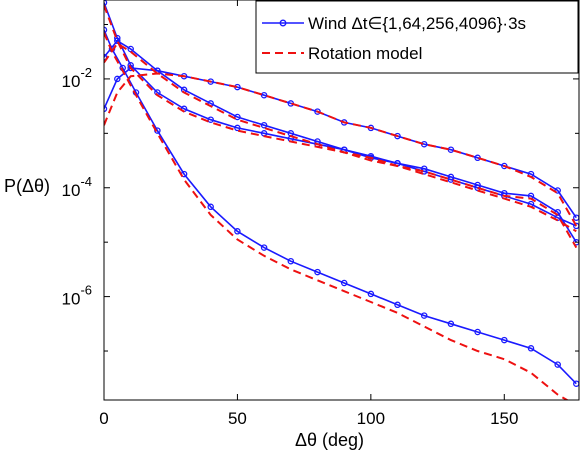 The width and height of the screenshot is (581, 452). Describe the element at coordinates (77, 187) in the screenshot. I see `y-tick-label: 10⁻⁴` at that location.